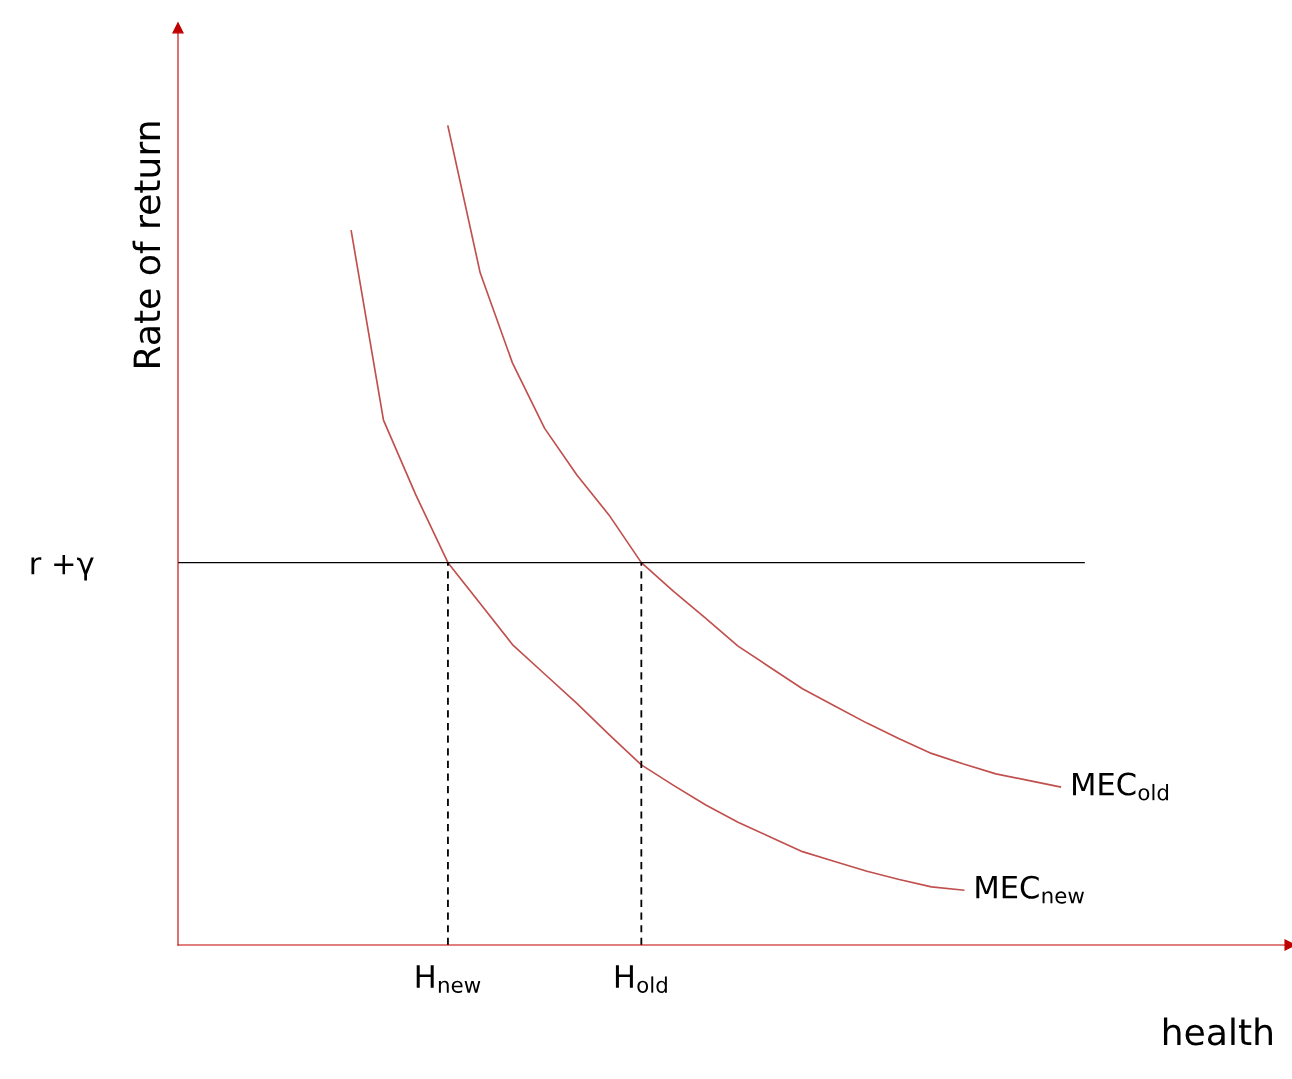 The width and height of the screenshot is (1292, 1079). Describe the element at coordinates (62, 568) in the screenshot. I see `ref-line-label: r +γ` at that location.